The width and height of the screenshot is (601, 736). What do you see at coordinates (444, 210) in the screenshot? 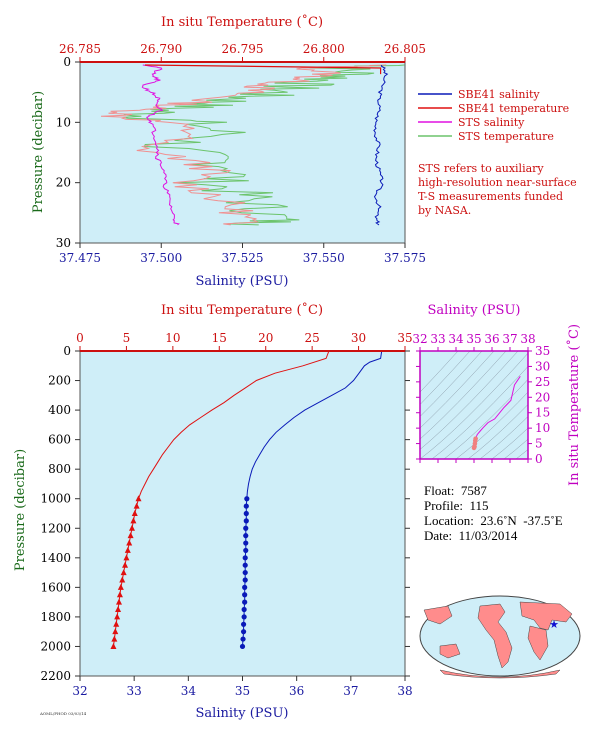
I see `note-line: by NASA.` at bounding box center [444, 210].